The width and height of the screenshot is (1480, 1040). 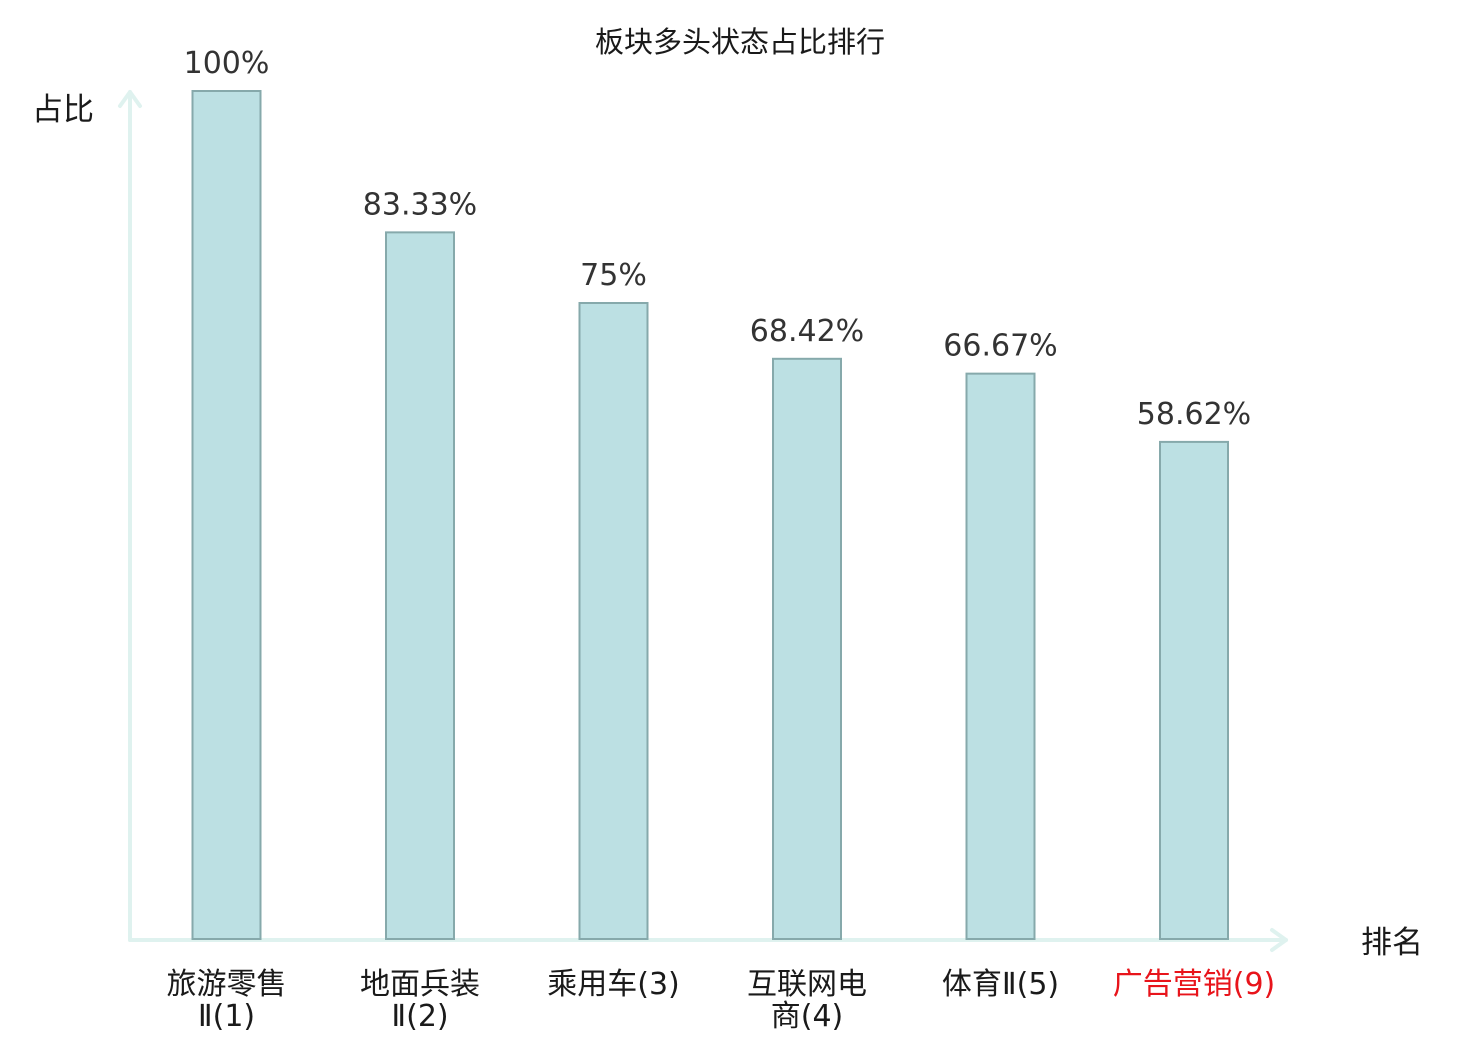 I want to click on x-tick-label: 广告营销(9), so click(x=1194, y=984).